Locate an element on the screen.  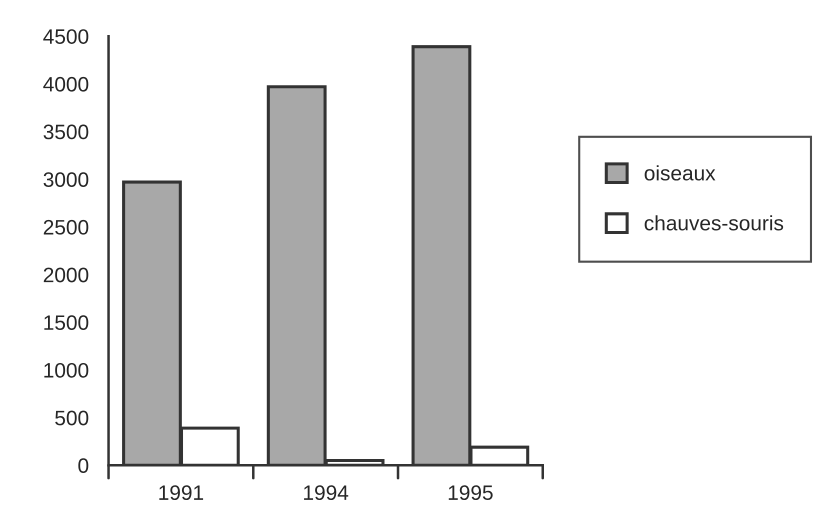
x-tick-label: 1995 is located at coordinates (470, 492).